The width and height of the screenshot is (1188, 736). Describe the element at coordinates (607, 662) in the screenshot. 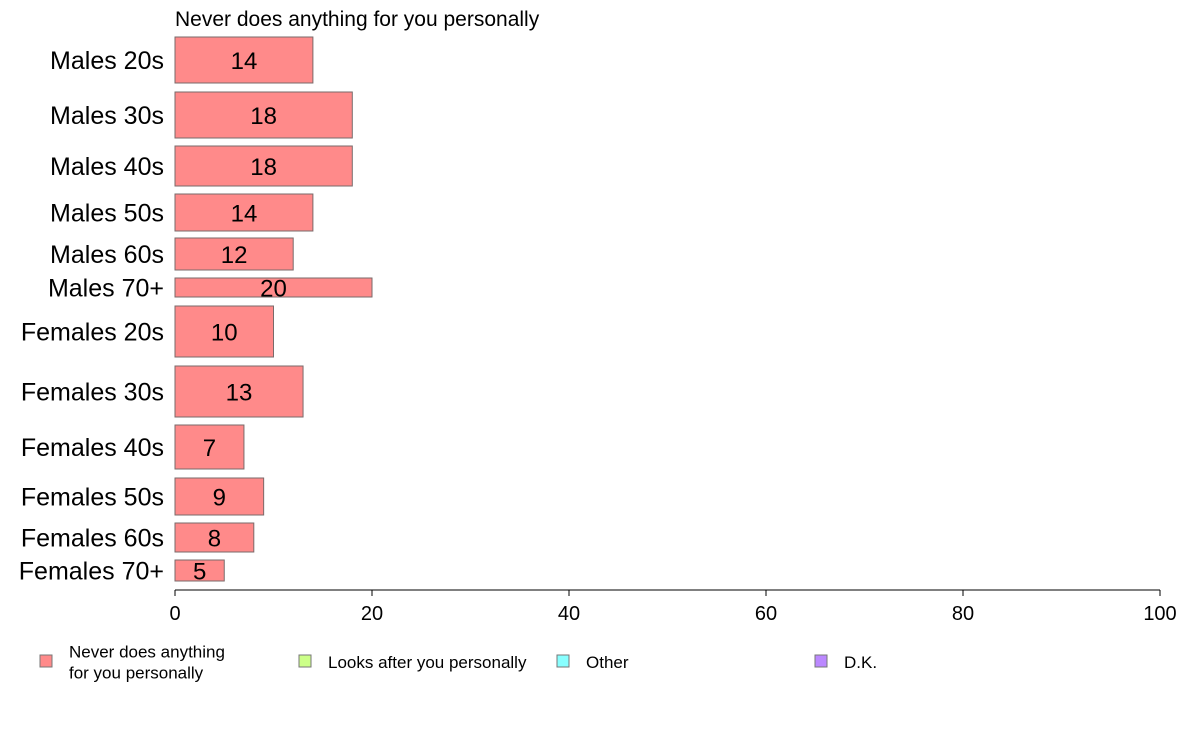

I see `legend-label: Other` at that location.